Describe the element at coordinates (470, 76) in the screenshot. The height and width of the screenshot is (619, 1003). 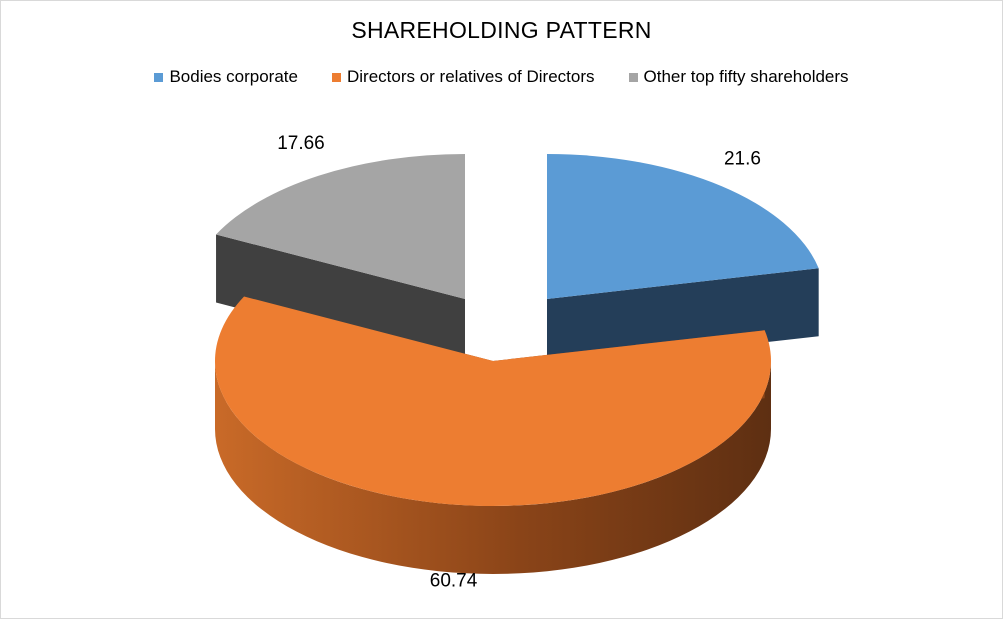
I see `legend-label: Directors or relatives of Directors` at that location.